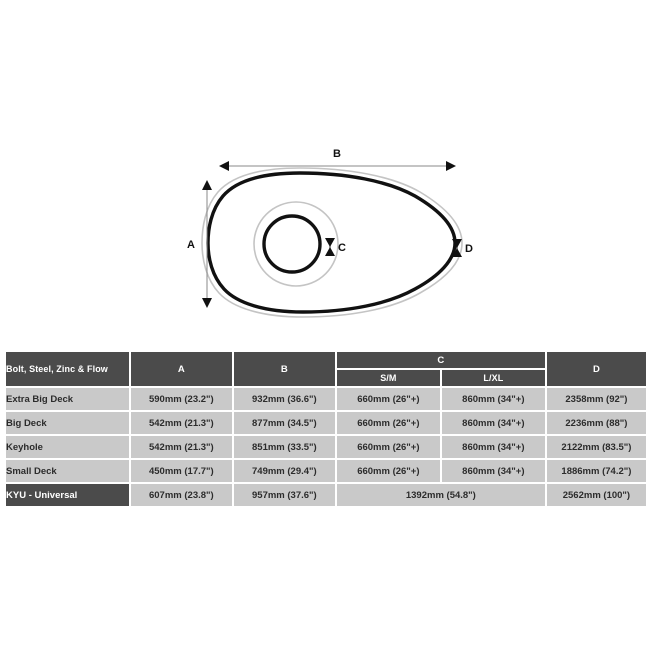 This screenshot has height=650, width=650. I want to click on table-header-row-top: Bolt, Steel, Zinc & Flow A B C D, so click(326, 369).